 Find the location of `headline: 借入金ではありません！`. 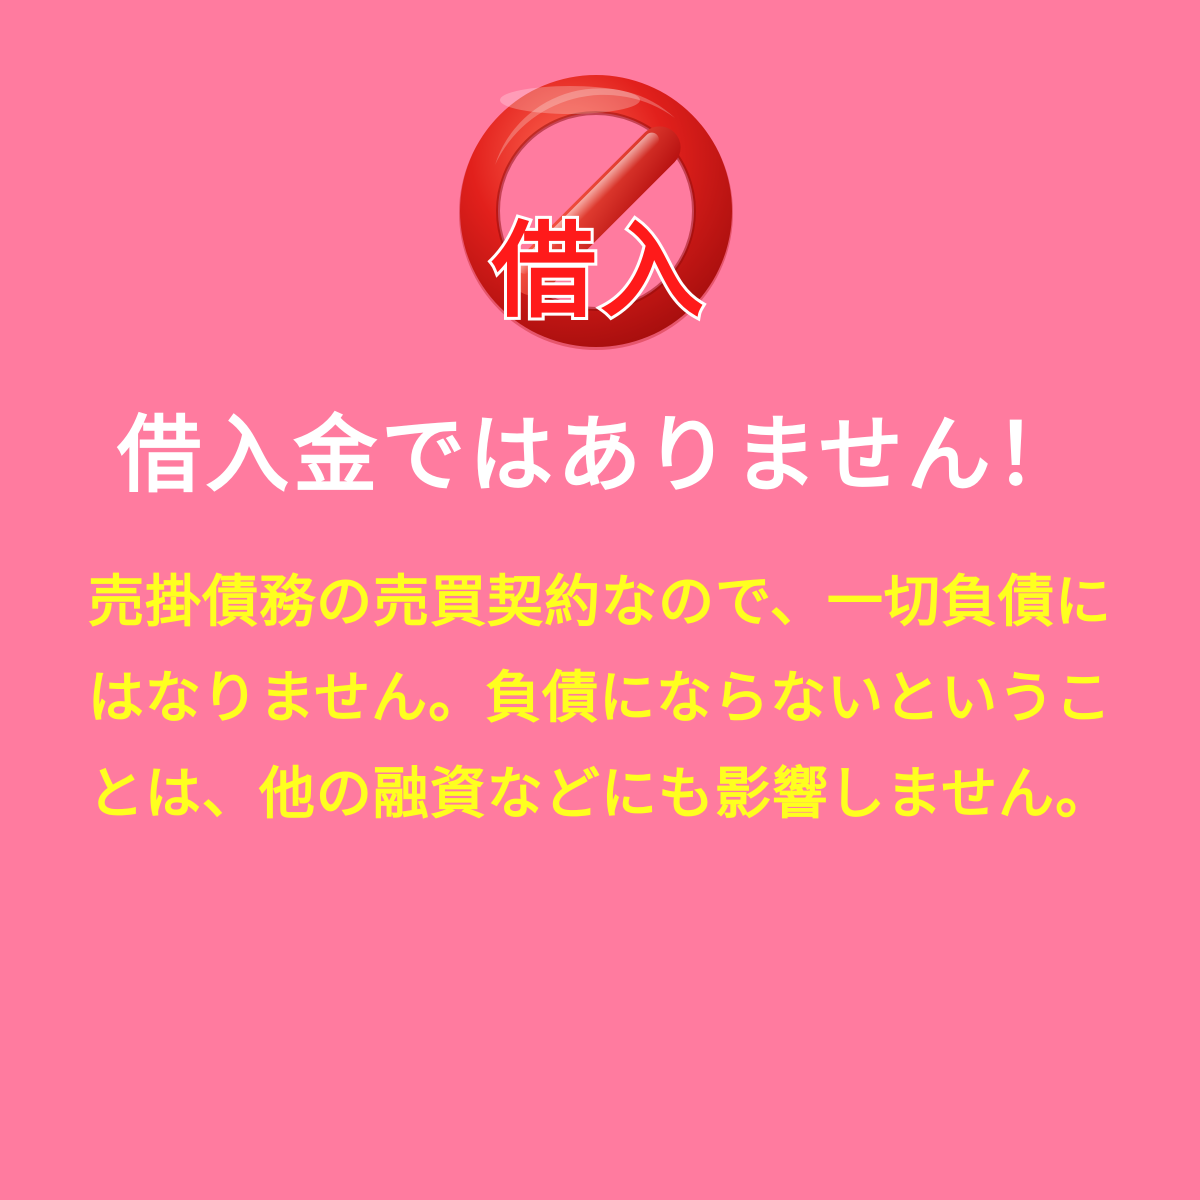

headline: 借入金ではありません！ is located at coordinates (600, 455).